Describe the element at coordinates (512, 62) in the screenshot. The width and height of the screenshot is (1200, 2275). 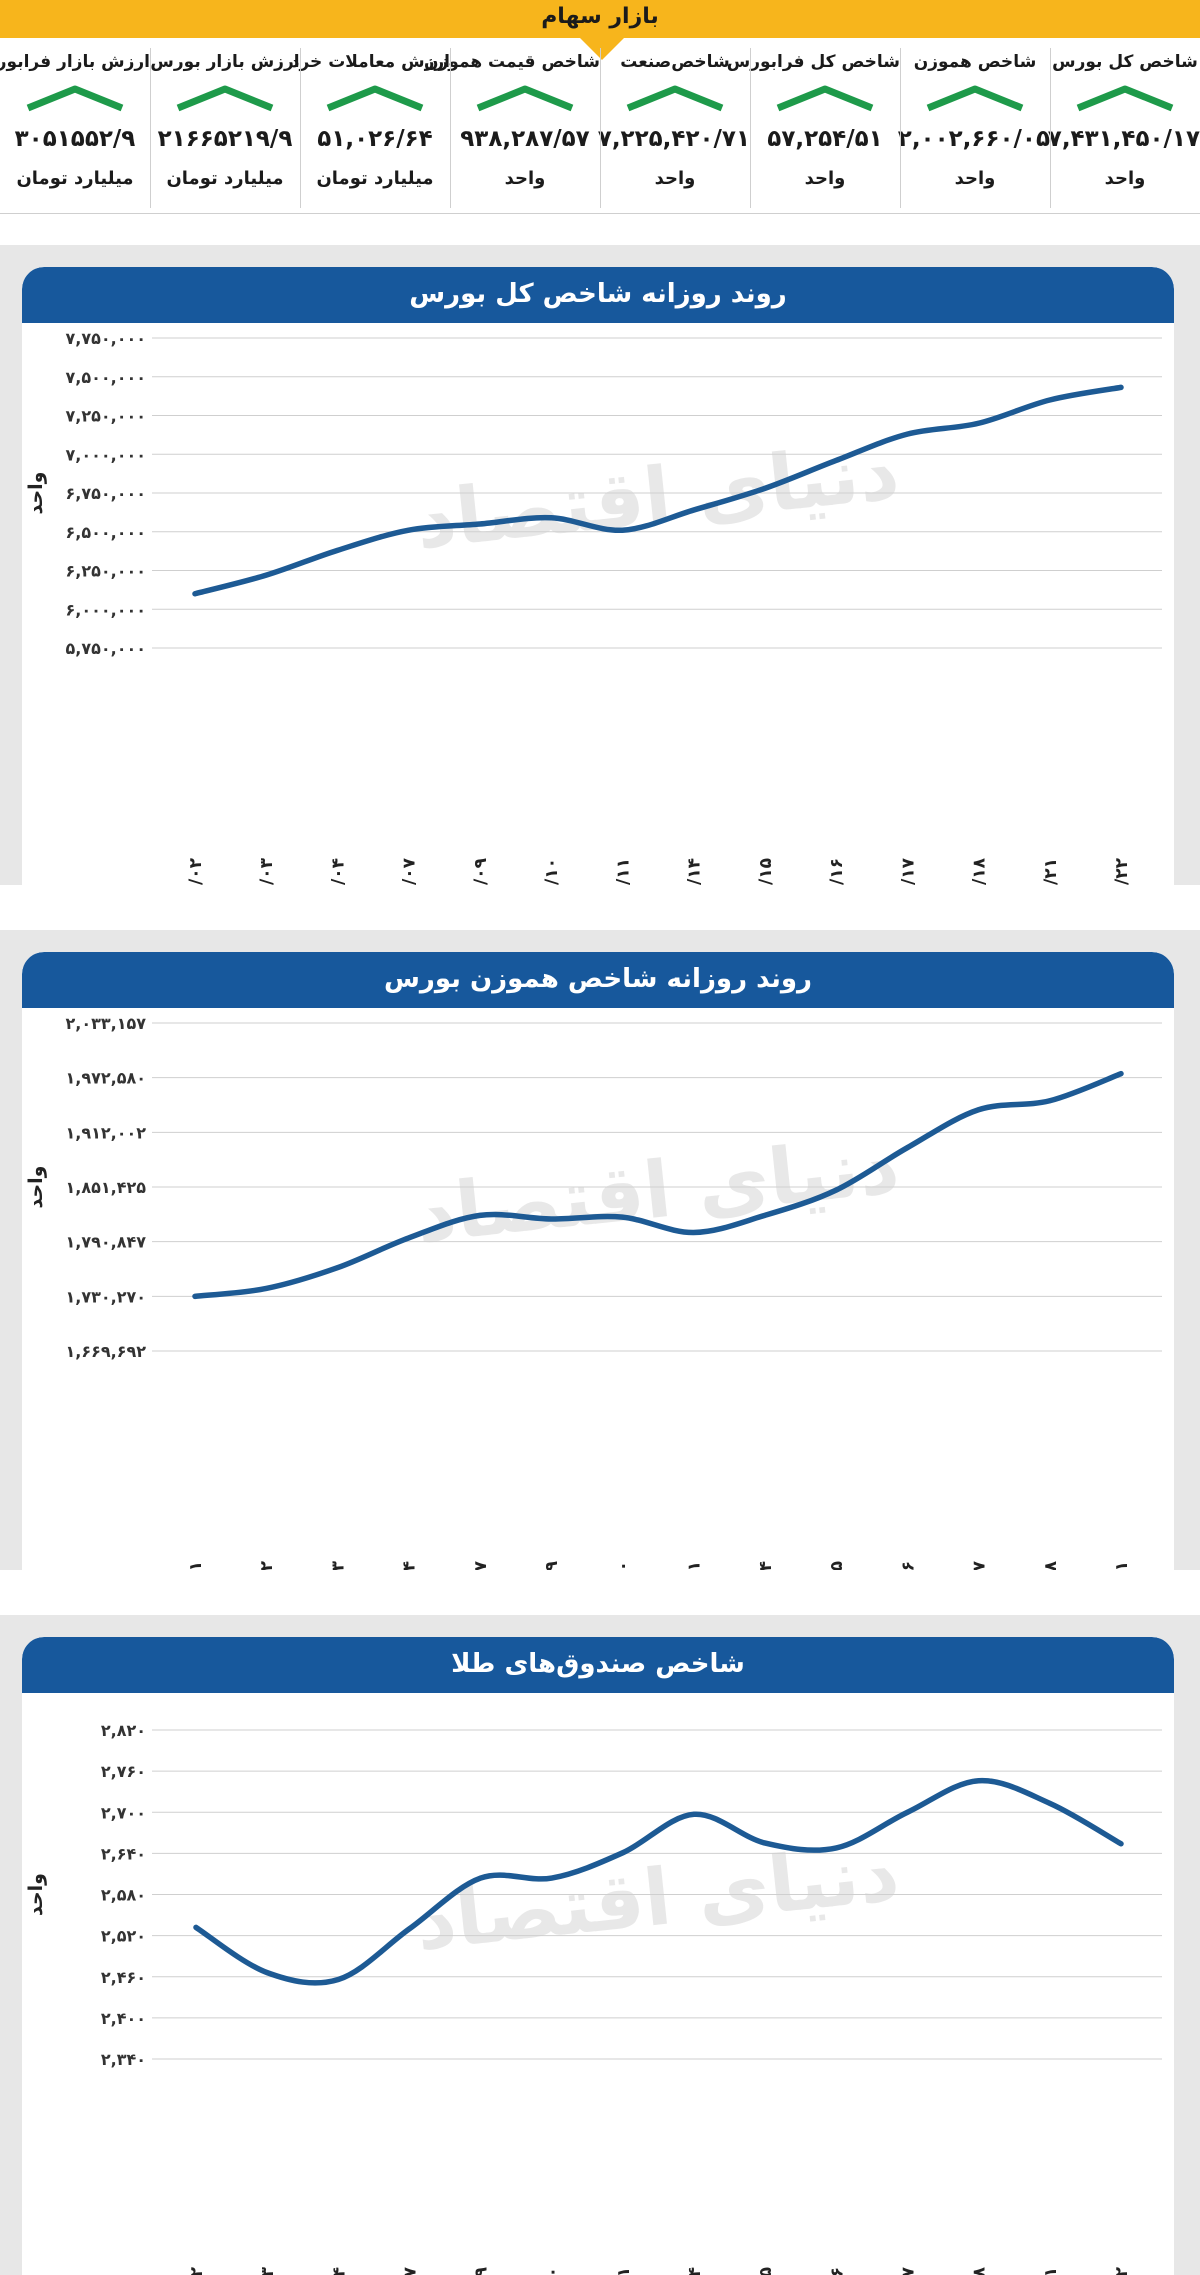
I see `stat-label: شاخص قیمت هموزن` at that location.